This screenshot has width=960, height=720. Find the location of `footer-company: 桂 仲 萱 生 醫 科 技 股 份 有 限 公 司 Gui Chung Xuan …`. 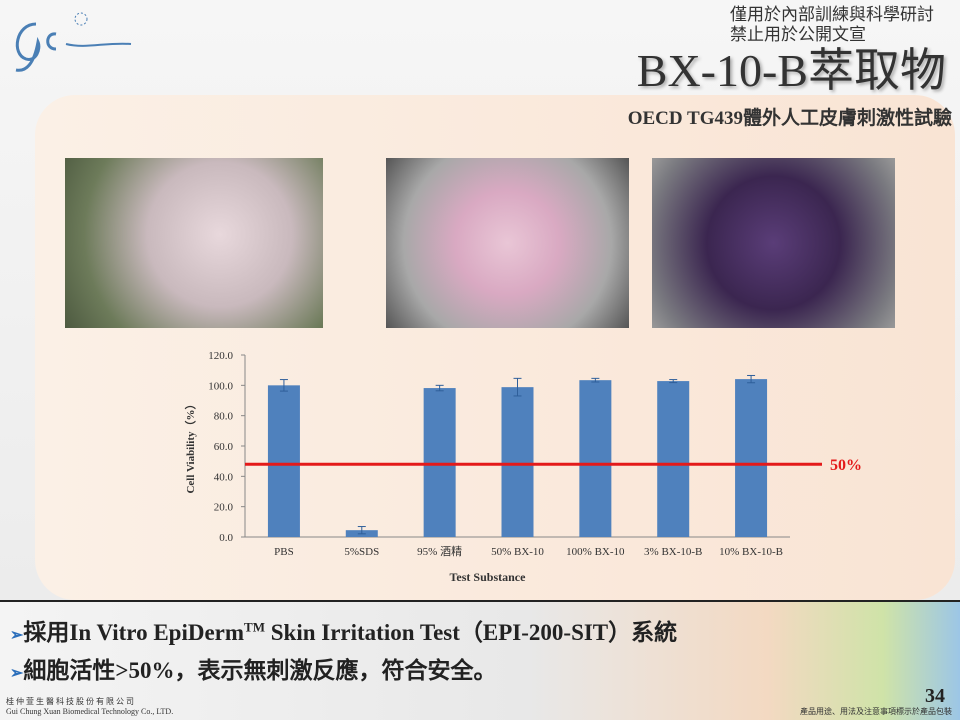

footer-company: 桂 仲 萱 生 醫 科 技 股 份 有 限 公 司 Gui Chung Xuan … is located at coordinates (89, 707).